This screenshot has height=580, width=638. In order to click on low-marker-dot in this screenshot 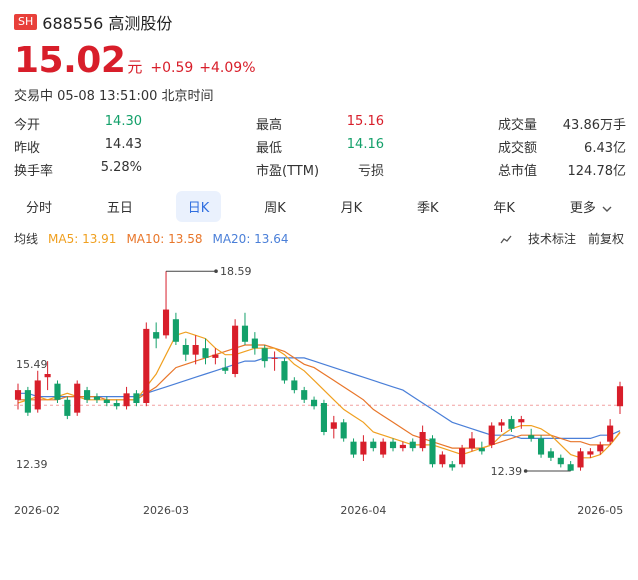, I will do `click(525, 471)`.